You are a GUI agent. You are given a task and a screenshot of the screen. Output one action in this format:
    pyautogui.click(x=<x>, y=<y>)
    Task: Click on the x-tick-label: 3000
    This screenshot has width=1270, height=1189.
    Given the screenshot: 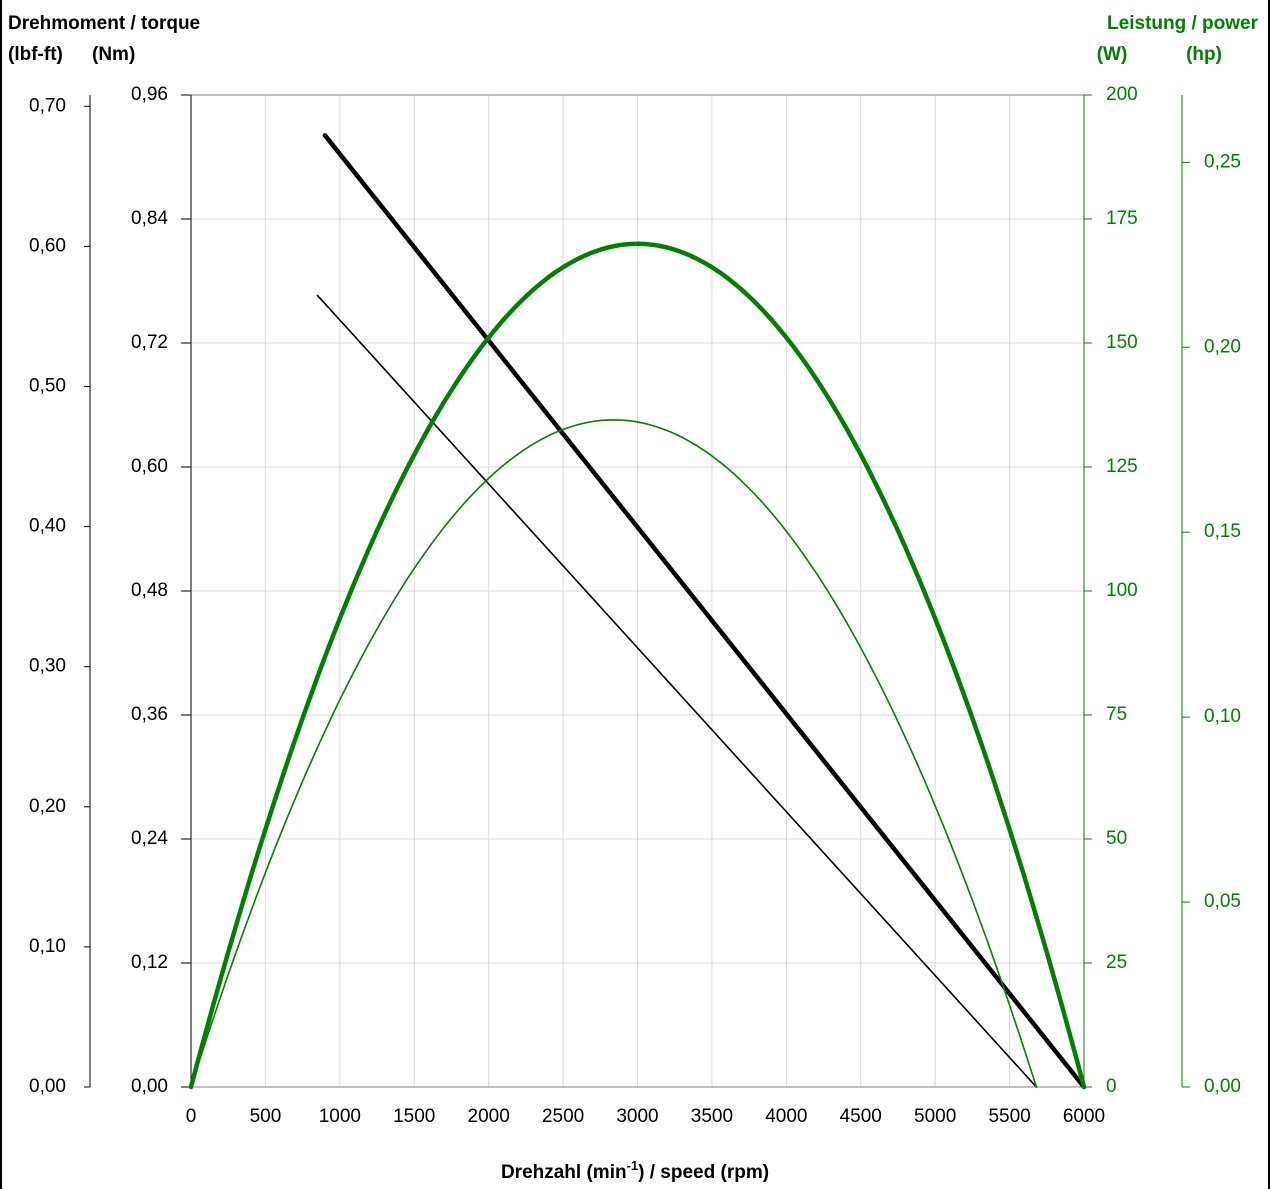 What is the action you would take?
    pyautogui.click(x=637, y=1116)
    